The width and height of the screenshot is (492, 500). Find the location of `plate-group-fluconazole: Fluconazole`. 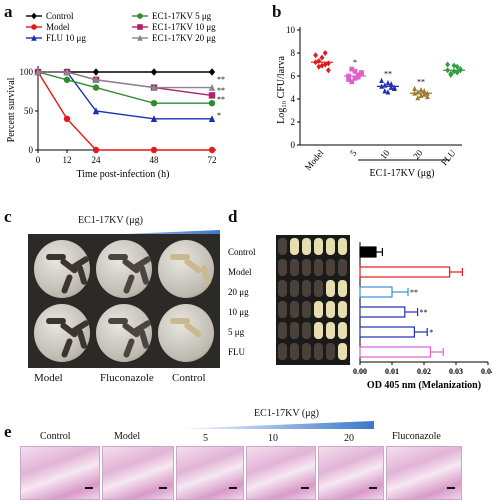

plate-group-fluconazole: Fluconazole is located at coordinates (127, 378).